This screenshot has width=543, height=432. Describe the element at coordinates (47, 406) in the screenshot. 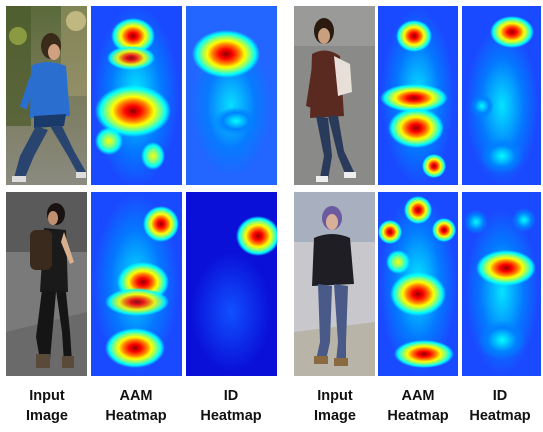

I see `caption-input-image-1: Input Image` at that location.